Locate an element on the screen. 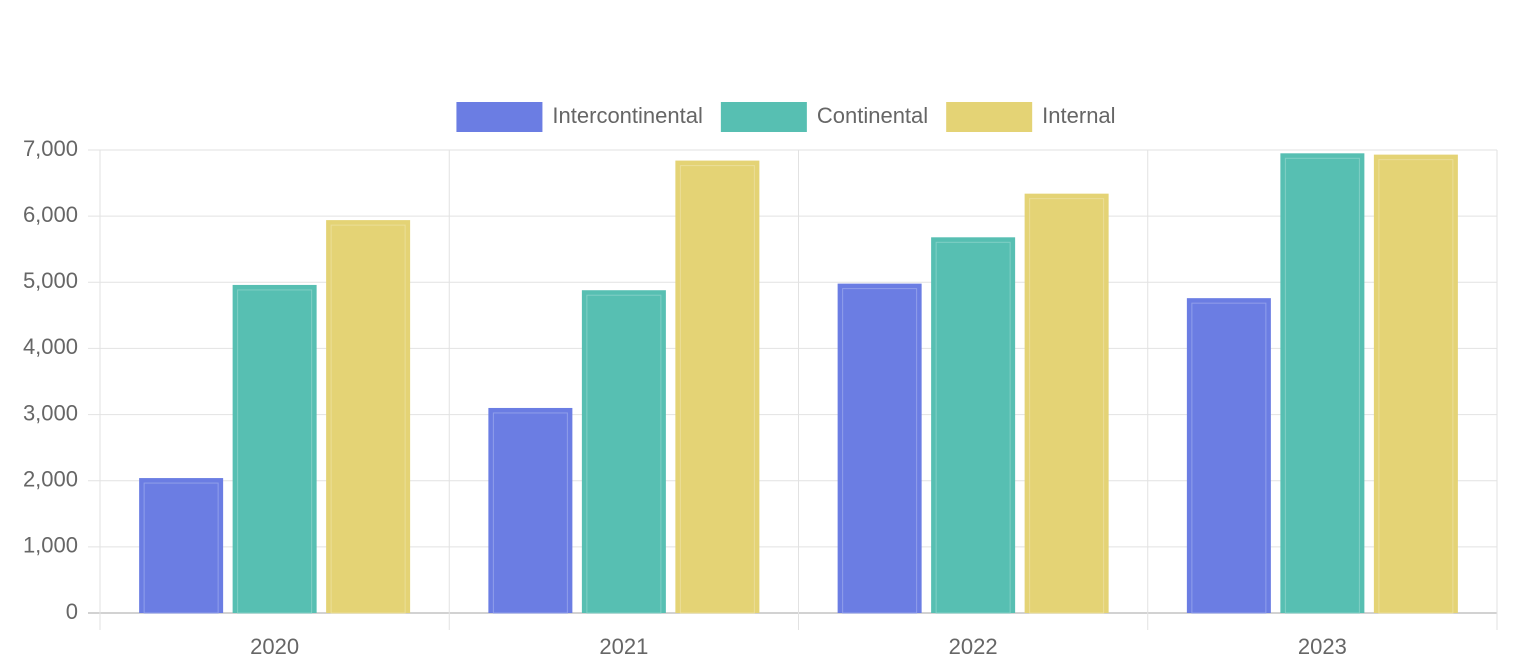 The height and width of the screenshot is (671, 1516). y-tick-label: 0 is located at coordinates (72, 611).